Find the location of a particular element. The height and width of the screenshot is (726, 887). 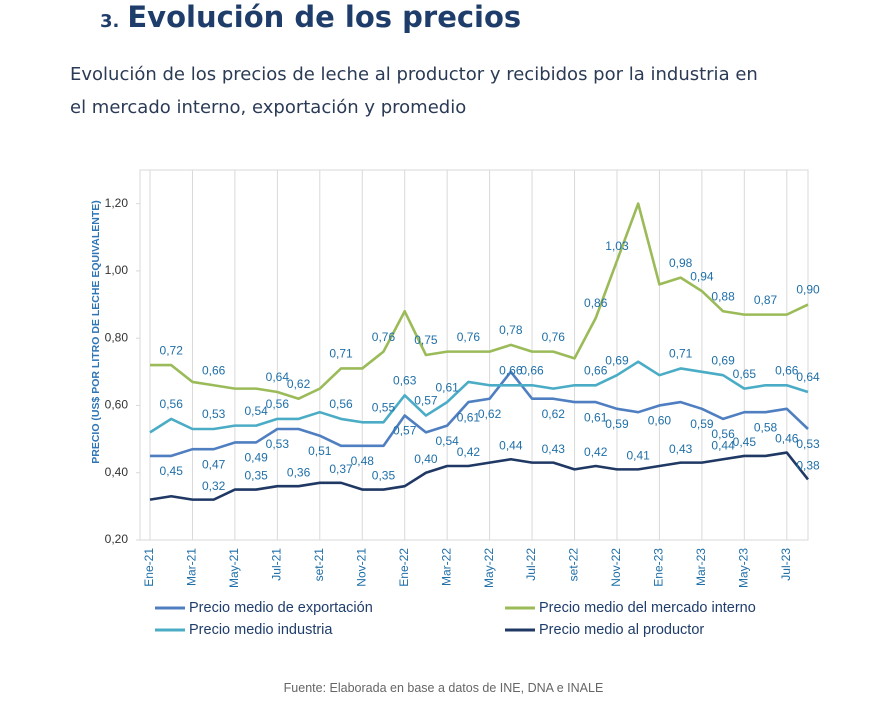

data-label: 0,86 is located at coordinates (596, 303).